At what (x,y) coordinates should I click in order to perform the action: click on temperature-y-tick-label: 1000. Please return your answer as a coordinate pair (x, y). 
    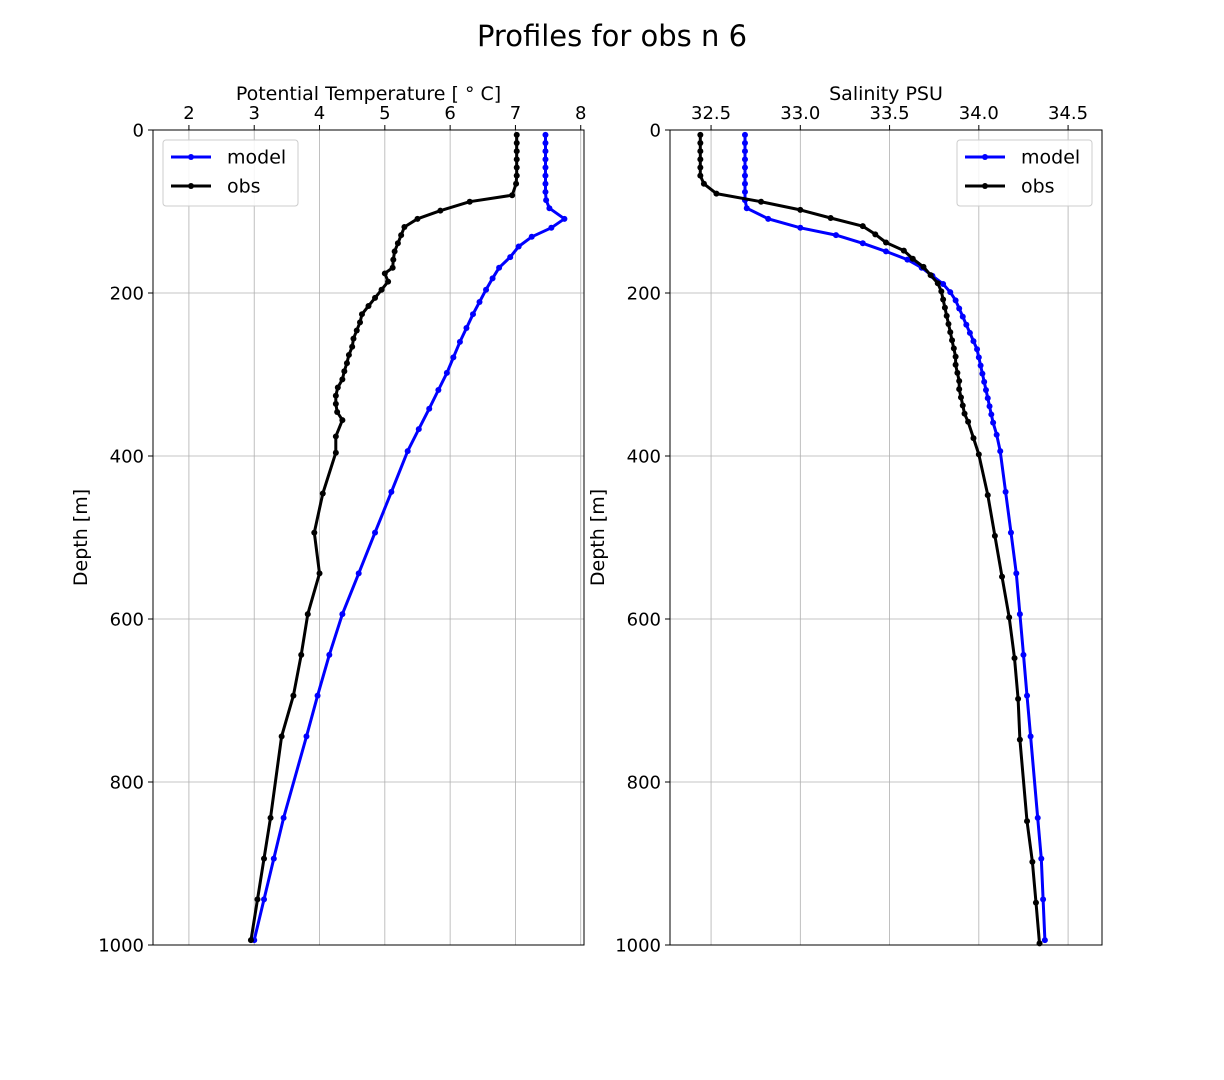
    Looking at the image, I should click on (121, 946).